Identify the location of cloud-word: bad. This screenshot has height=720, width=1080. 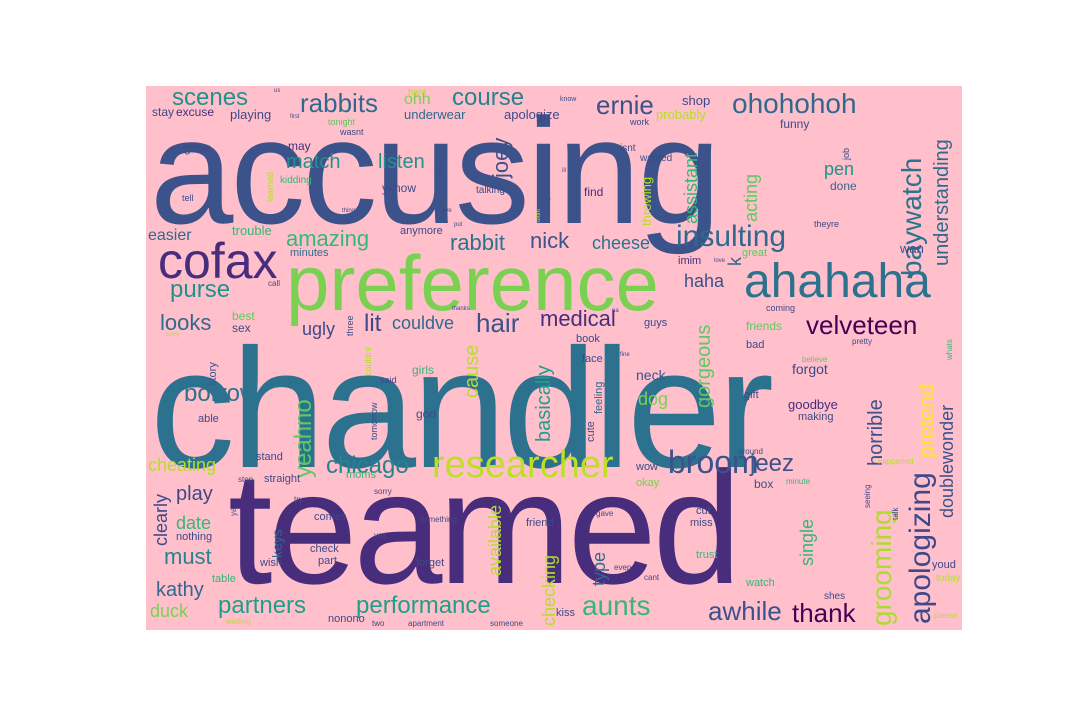
(755, 345).